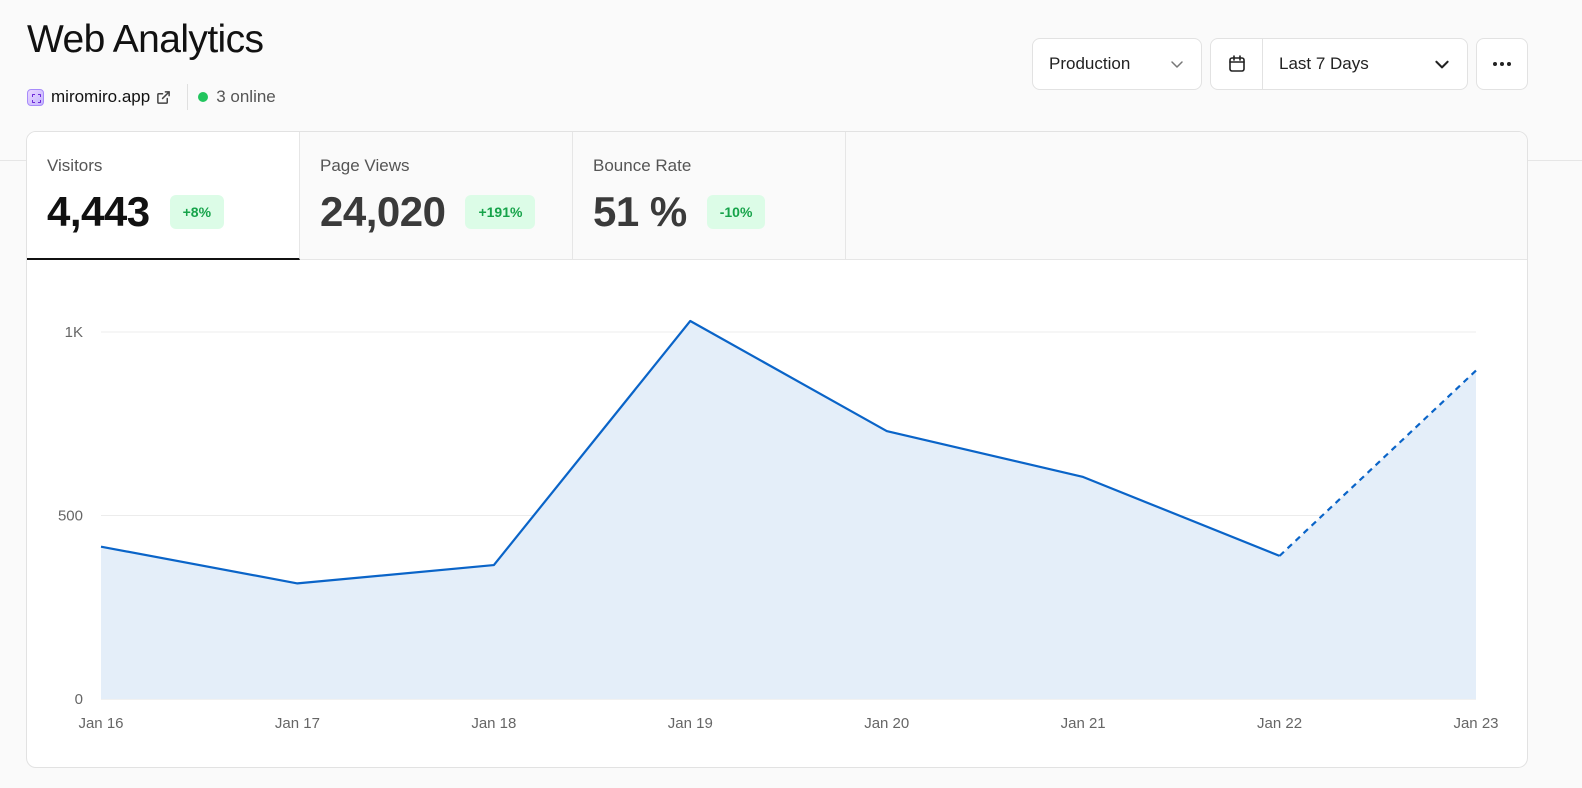  I want to click on date-range-select: Last 7 Days, so click(1339, 64).